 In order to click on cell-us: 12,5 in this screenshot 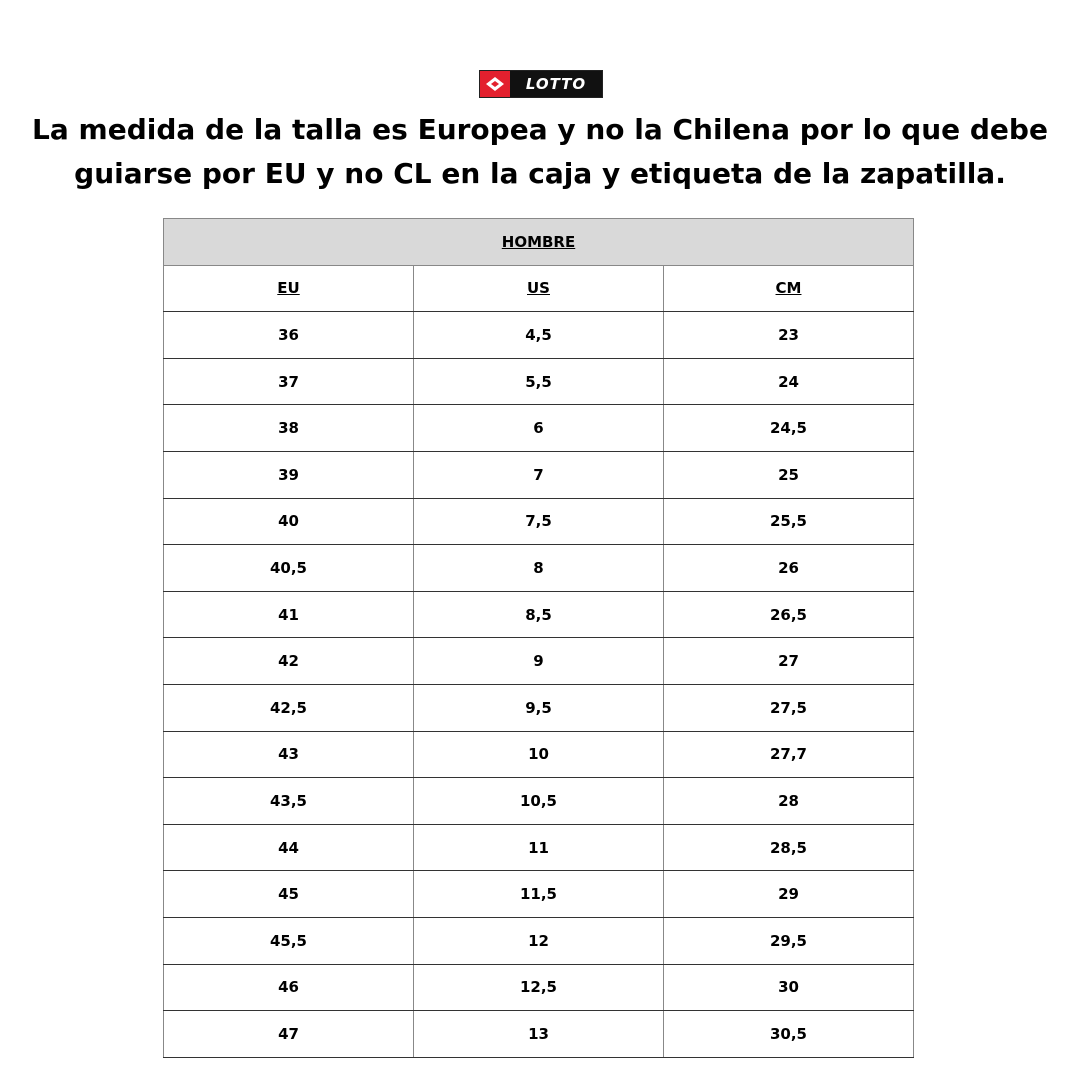, I will do `click(538, 987)`.